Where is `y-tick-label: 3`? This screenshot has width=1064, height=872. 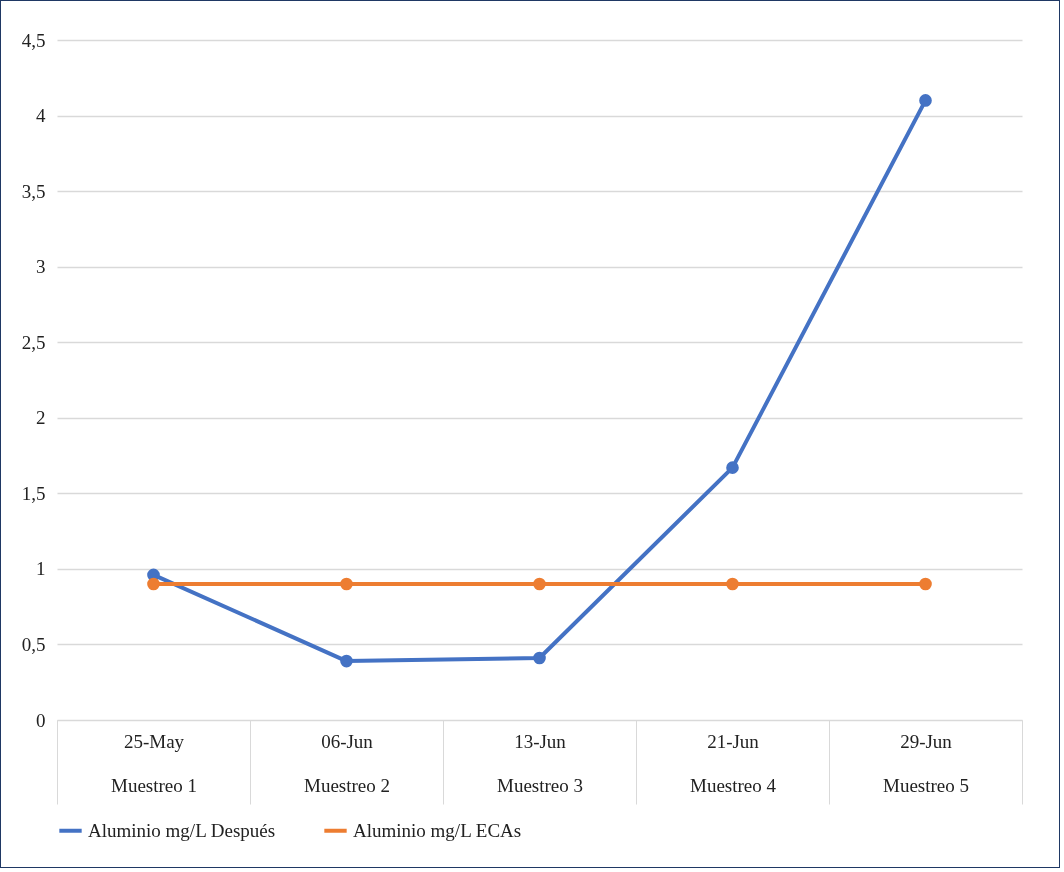
y-tick-label: 3 is located at coordinates (41, 267).